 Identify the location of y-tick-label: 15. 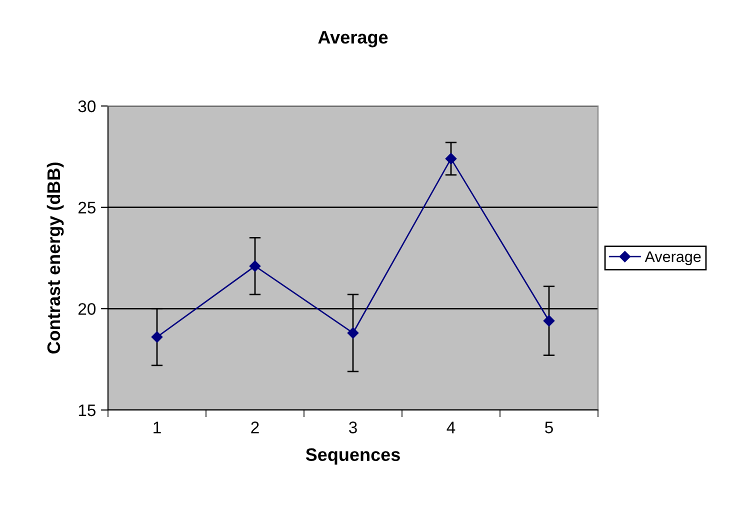
(87, 410).